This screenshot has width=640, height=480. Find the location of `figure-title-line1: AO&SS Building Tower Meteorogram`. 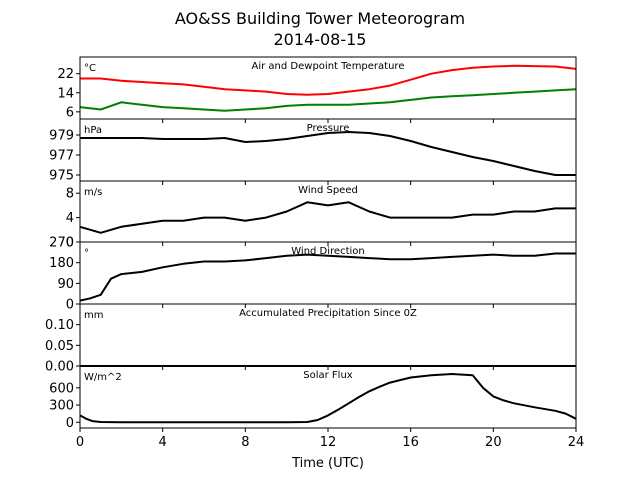

figure-title-line1: AO&SS Building Tower Meteorogram is located at coordinates (320, 18).